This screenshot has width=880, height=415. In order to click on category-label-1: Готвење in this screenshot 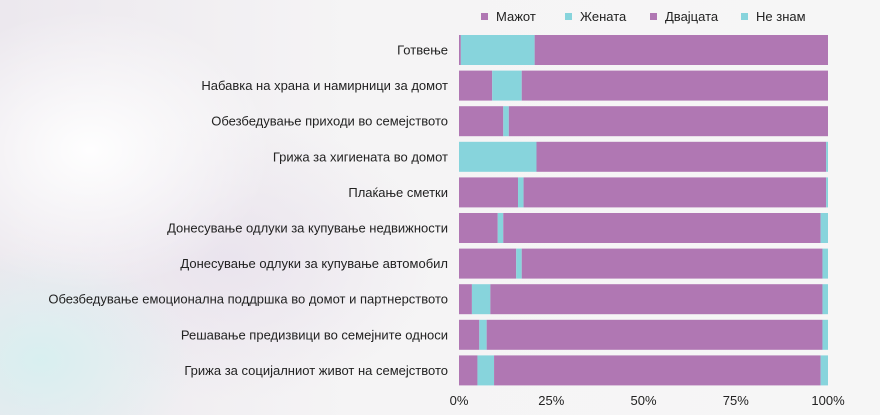, I will do `click(422, 50)`.